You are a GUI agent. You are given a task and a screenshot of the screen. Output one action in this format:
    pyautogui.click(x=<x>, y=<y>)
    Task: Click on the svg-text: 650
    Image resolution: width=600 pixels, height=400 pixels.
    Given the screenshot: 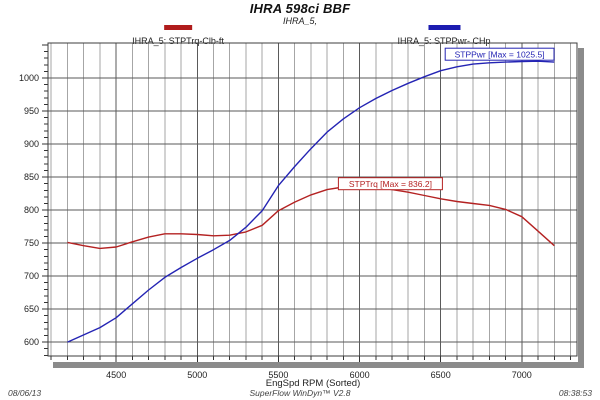 What is the action you would take?
    pyautogui.click(x=31, y=309)
    